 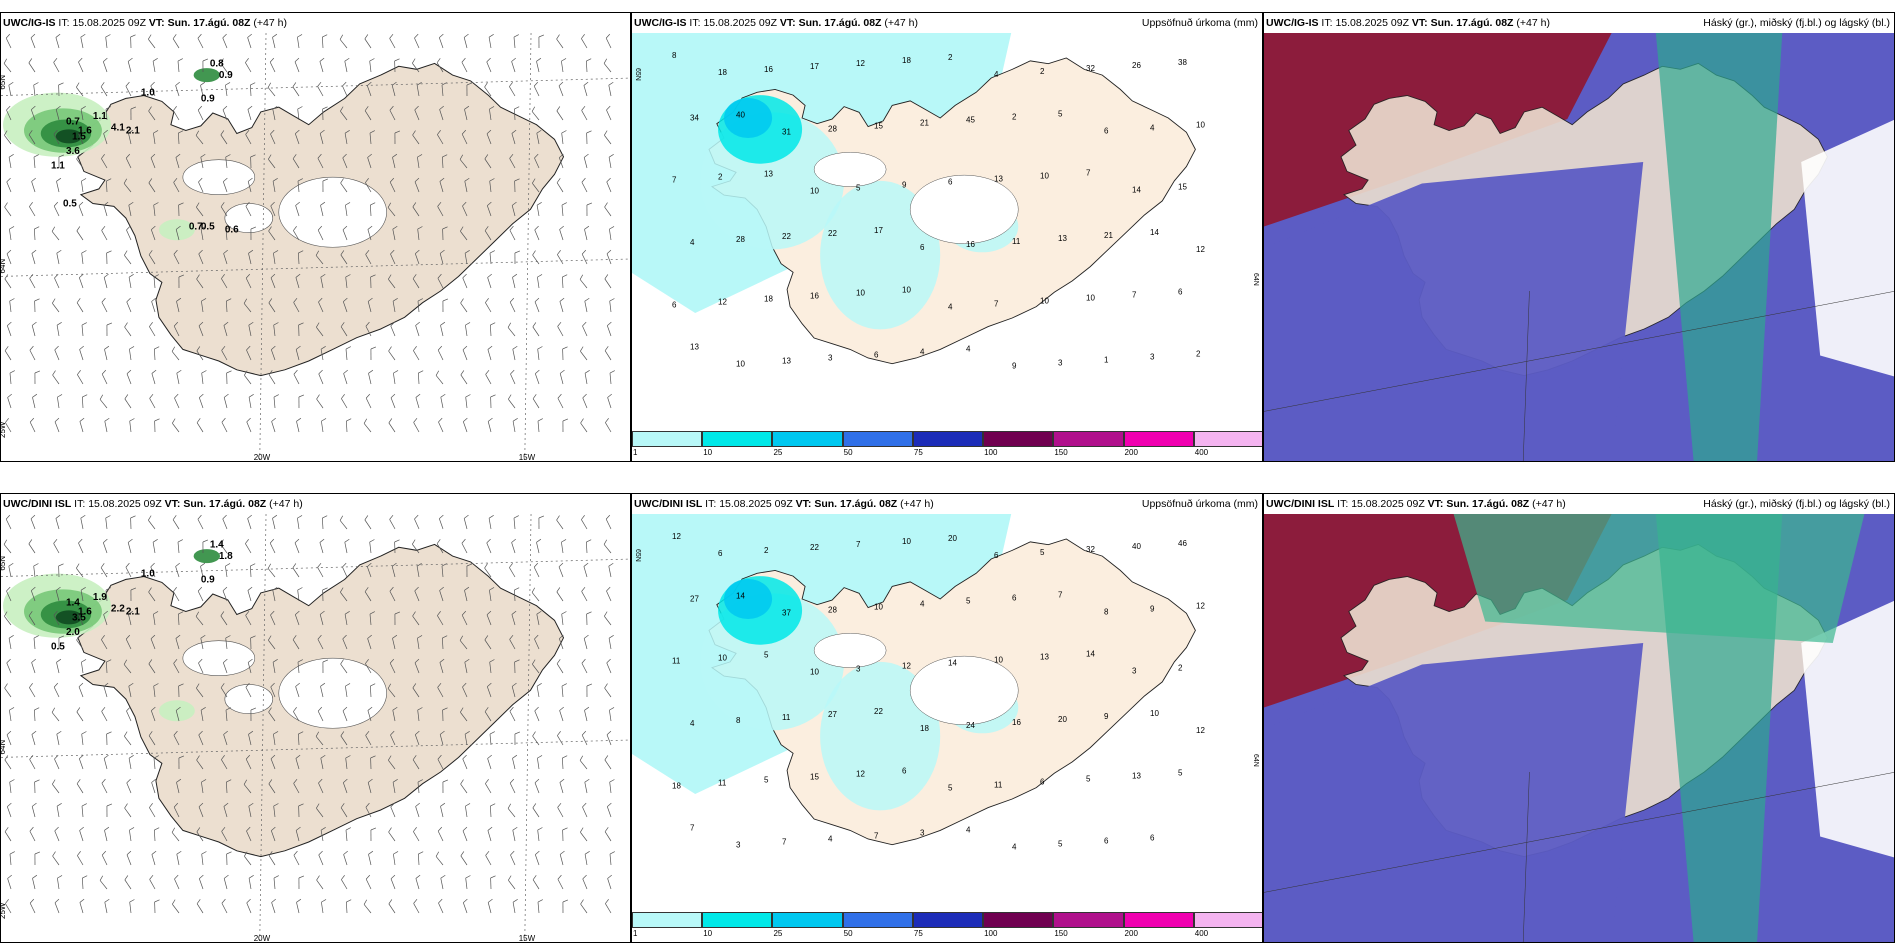 I want to click on precip-value-label: 27, so click(x=832, y=714).